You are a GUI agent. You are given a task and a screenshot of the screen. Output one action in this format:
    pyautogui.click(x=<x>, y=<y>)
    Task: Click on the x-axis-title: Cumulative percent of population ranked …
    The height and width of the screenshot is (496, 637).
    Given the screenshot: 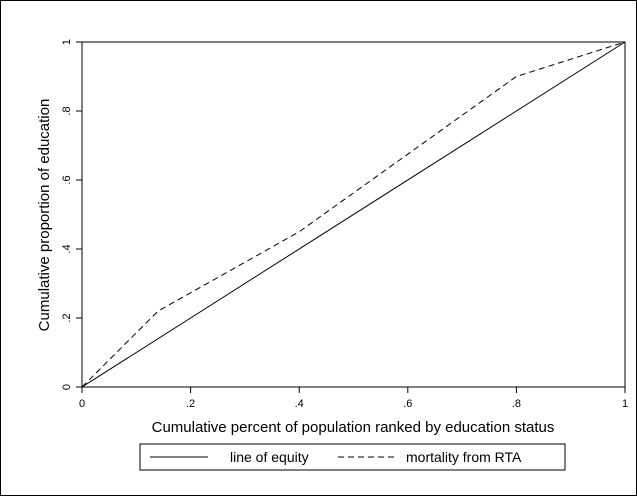 What is the action you would take?
    pyautogui.click(x=353, y=427)
    